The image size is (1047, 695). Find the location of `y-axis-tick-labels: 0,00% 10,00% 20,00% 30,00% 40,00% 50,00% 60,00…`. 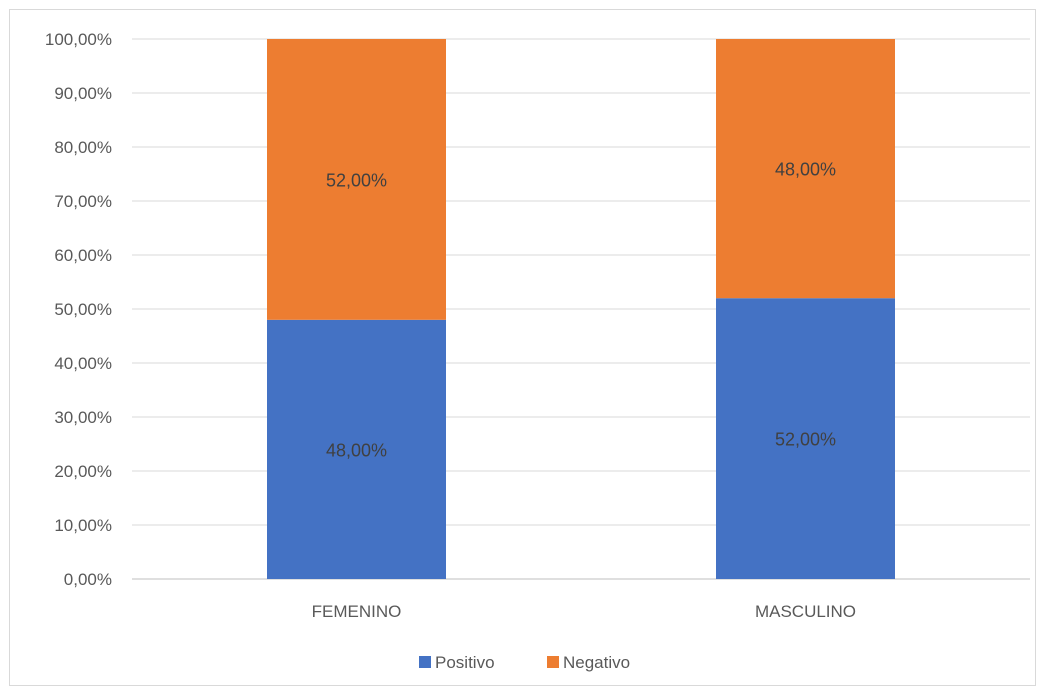

y-axis-tick-labels: 0,00% 10,00% 20,00% 30,00% 40,00% 50,00% 60,00… is located at coordinates (78, 309).